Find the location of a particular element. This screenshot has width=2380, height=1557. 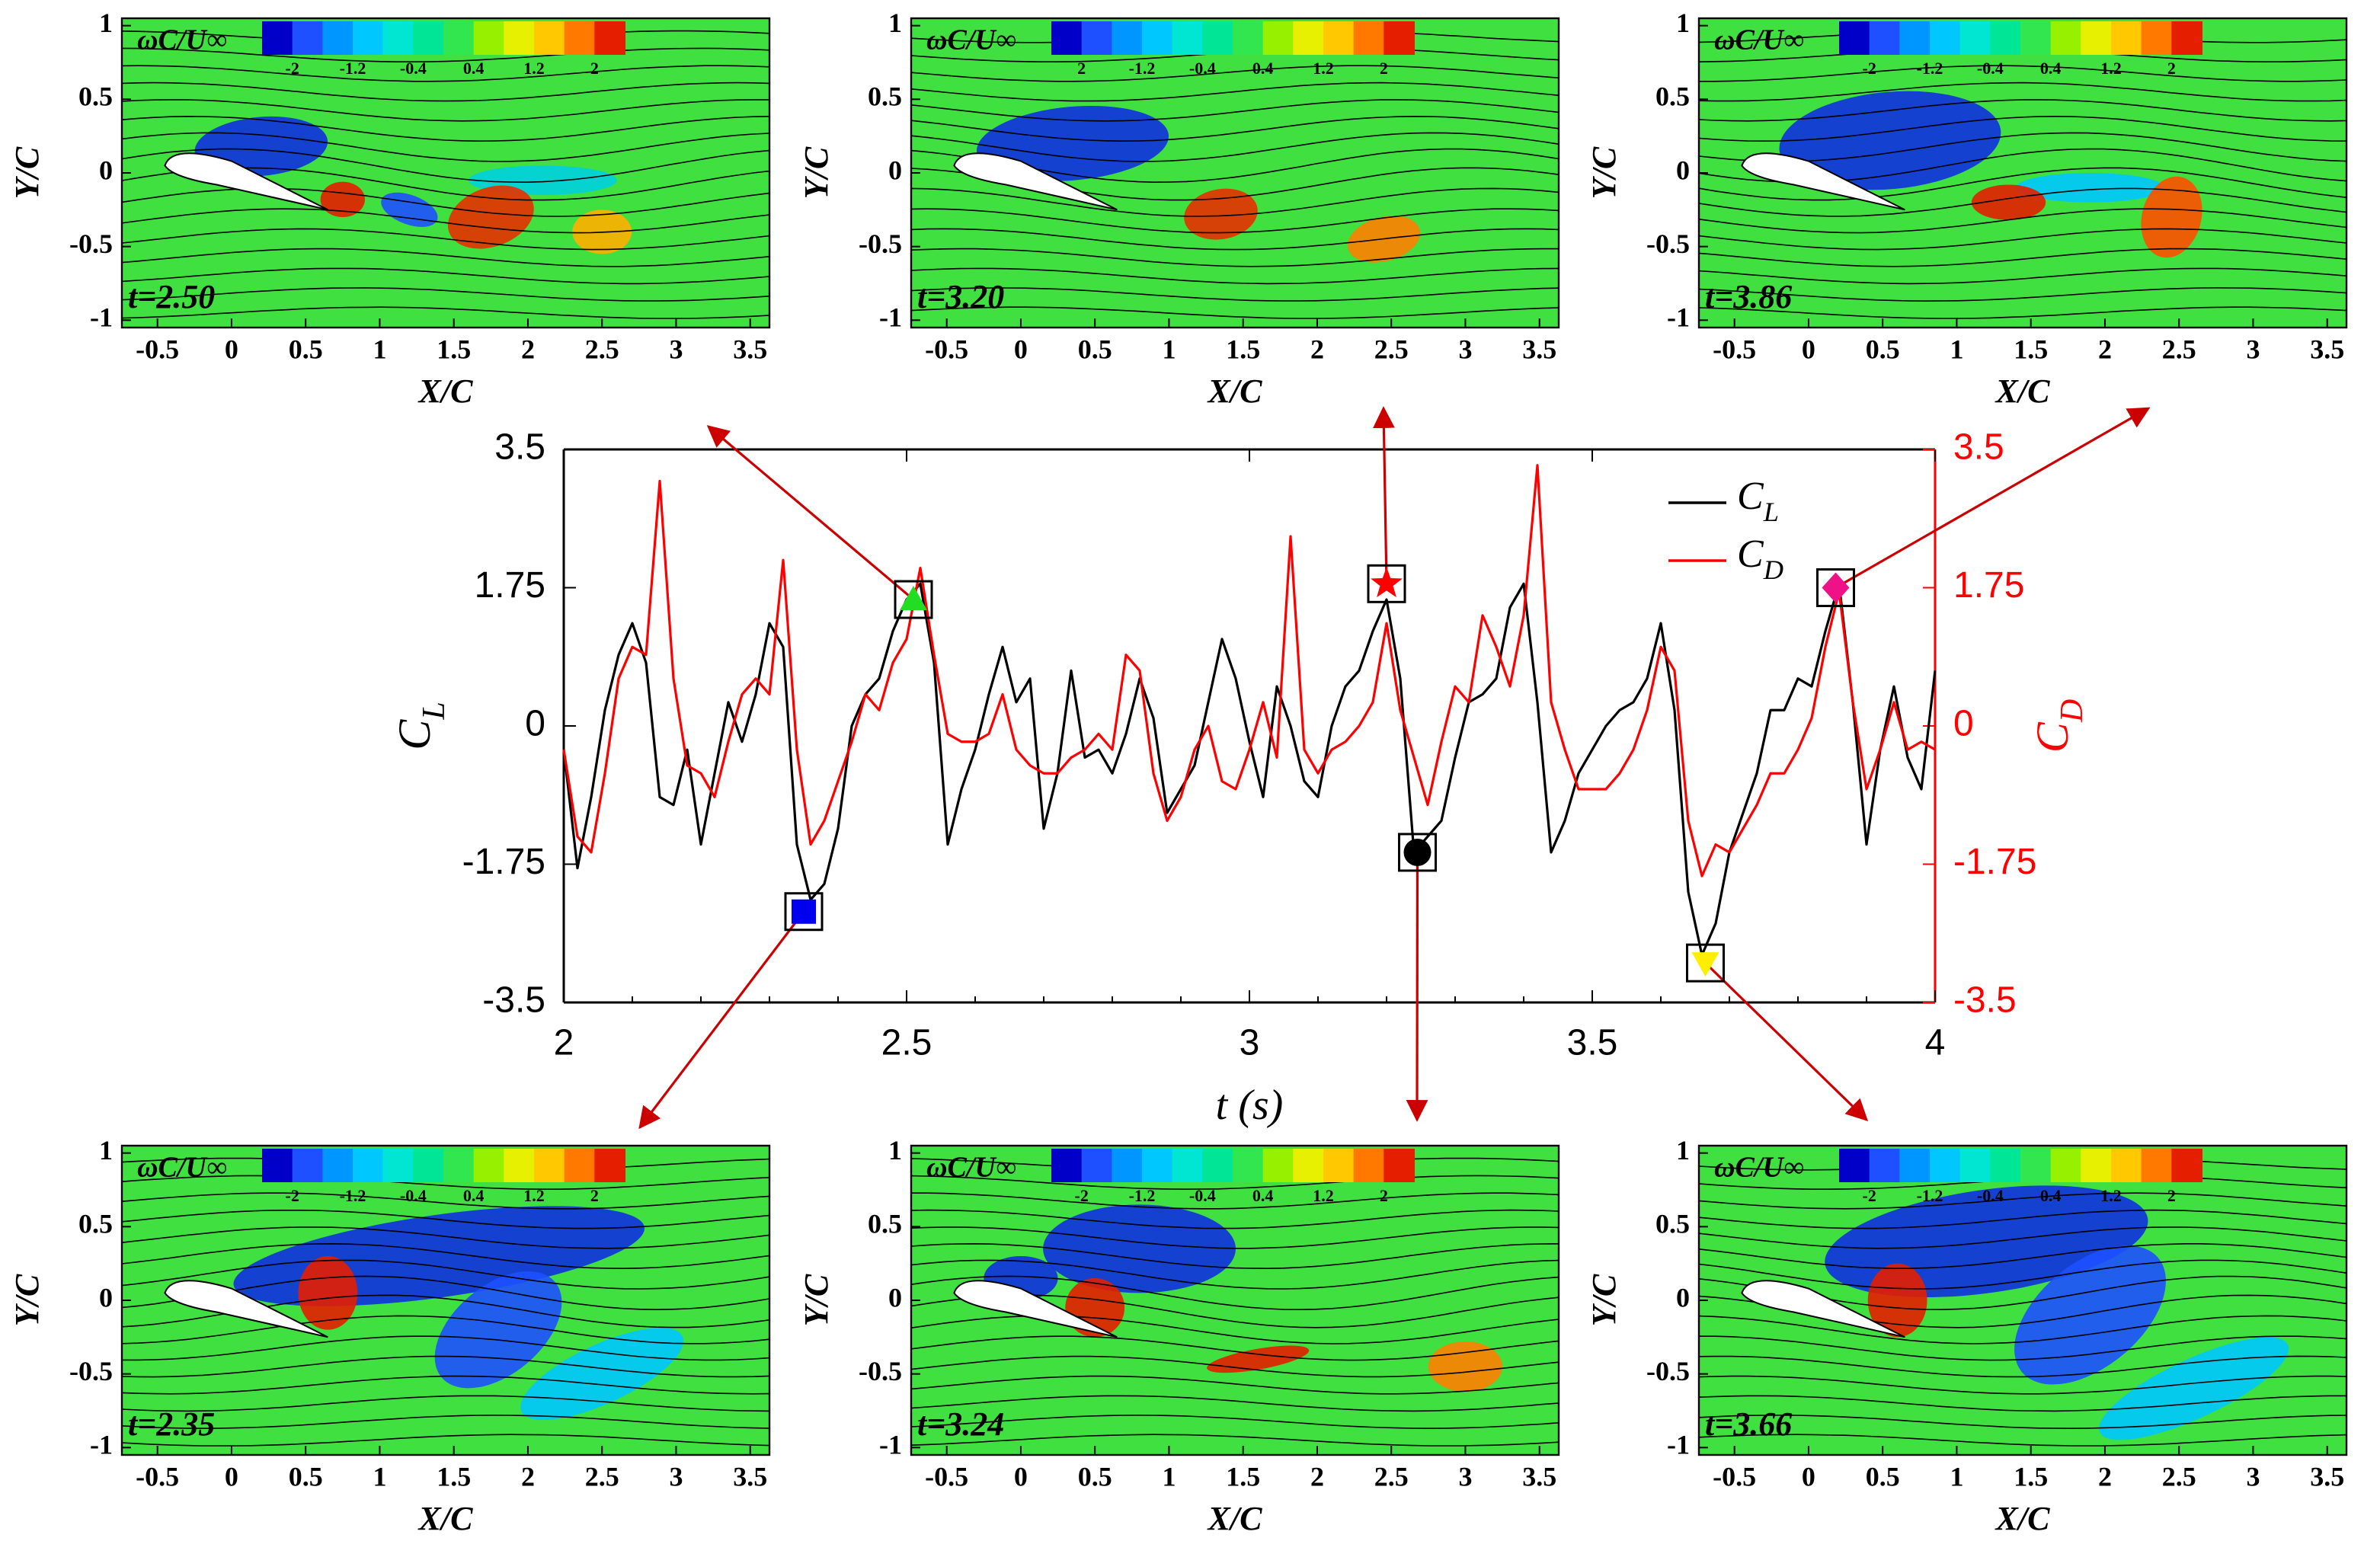

y-tick-label: 3.5 is located at coordinates (519, 447).